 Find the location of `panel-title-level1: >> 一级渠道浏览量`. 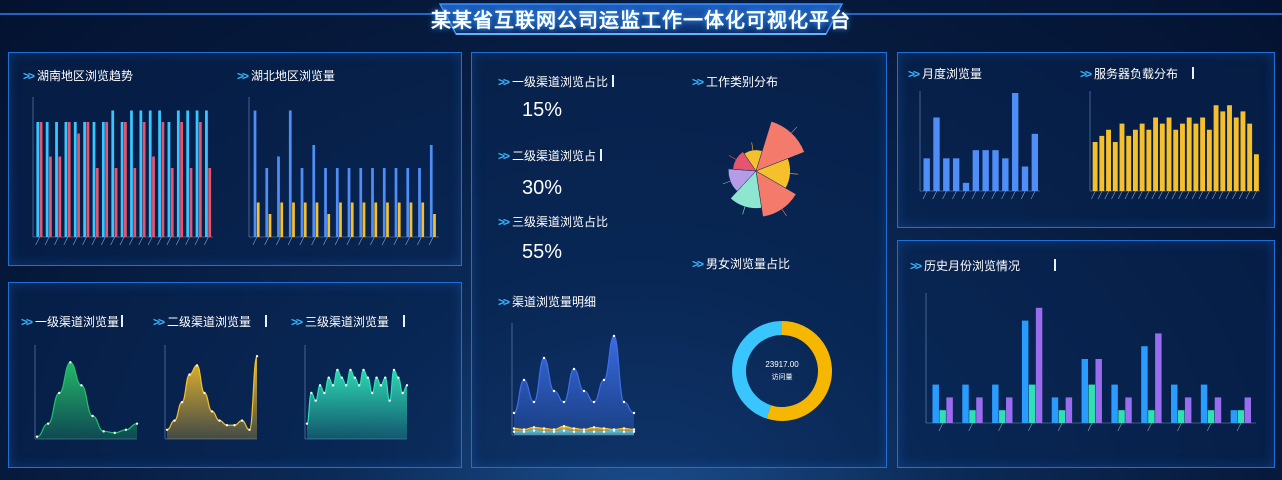

panel-title-level1: >> 一级渠道浏览量 is located at coordinates (72, 321).